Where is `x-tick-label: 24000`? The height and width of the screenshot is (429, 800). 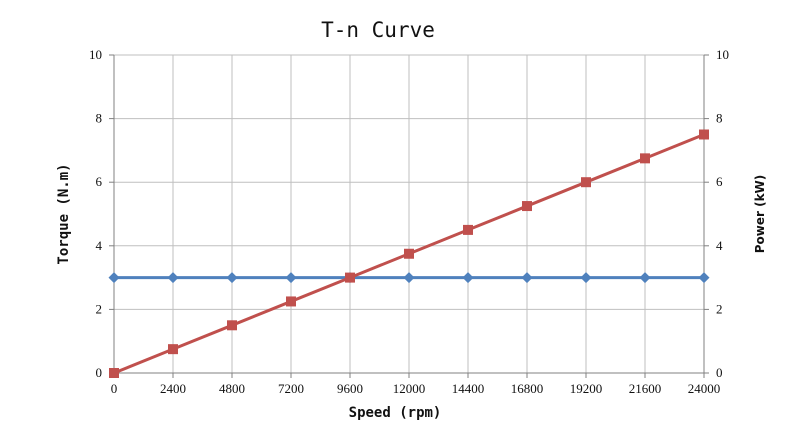 x-tick-label: 24000 is located at coordinates (704, 388).